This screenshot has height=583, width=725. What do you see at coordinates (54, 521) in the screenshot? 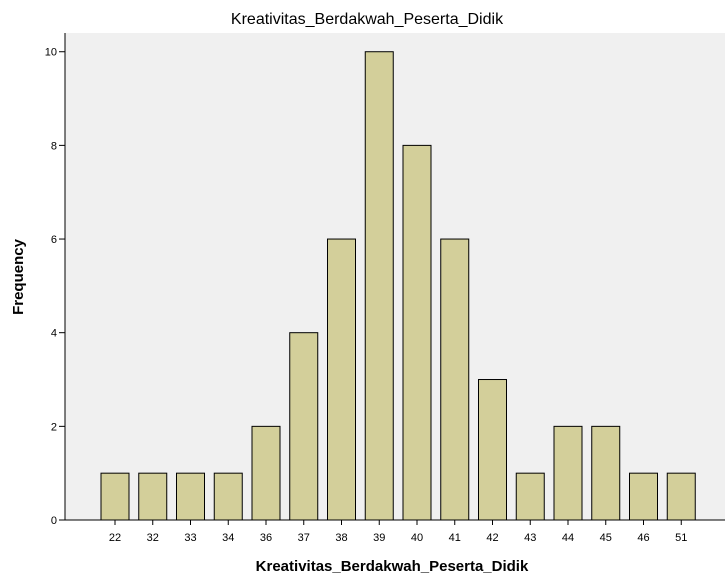
I see `y-tick-label-0: 0` at bounding box center [54, 521].